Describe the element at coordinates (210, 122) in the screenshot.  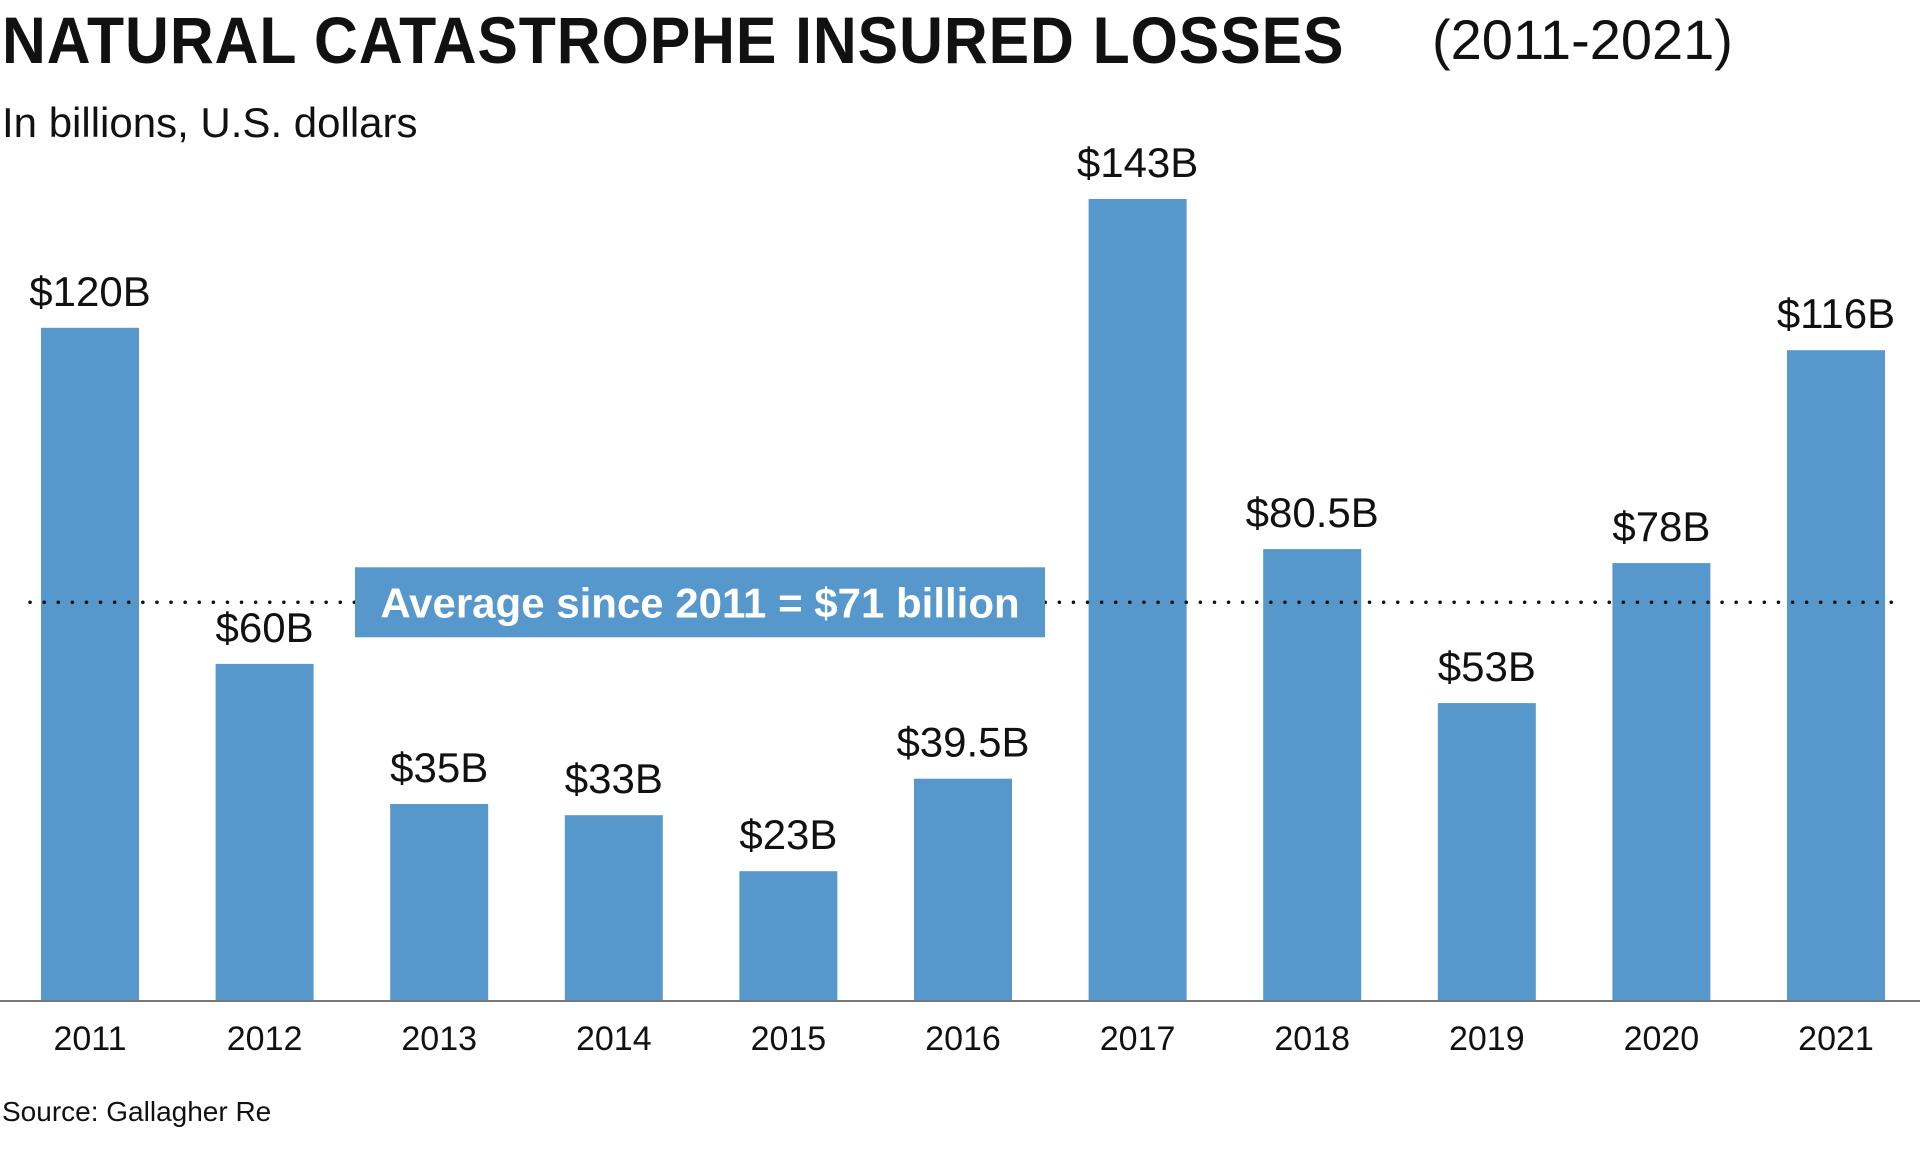
I see `chart-subtitle: In billions, U.S. dollars` at that location.